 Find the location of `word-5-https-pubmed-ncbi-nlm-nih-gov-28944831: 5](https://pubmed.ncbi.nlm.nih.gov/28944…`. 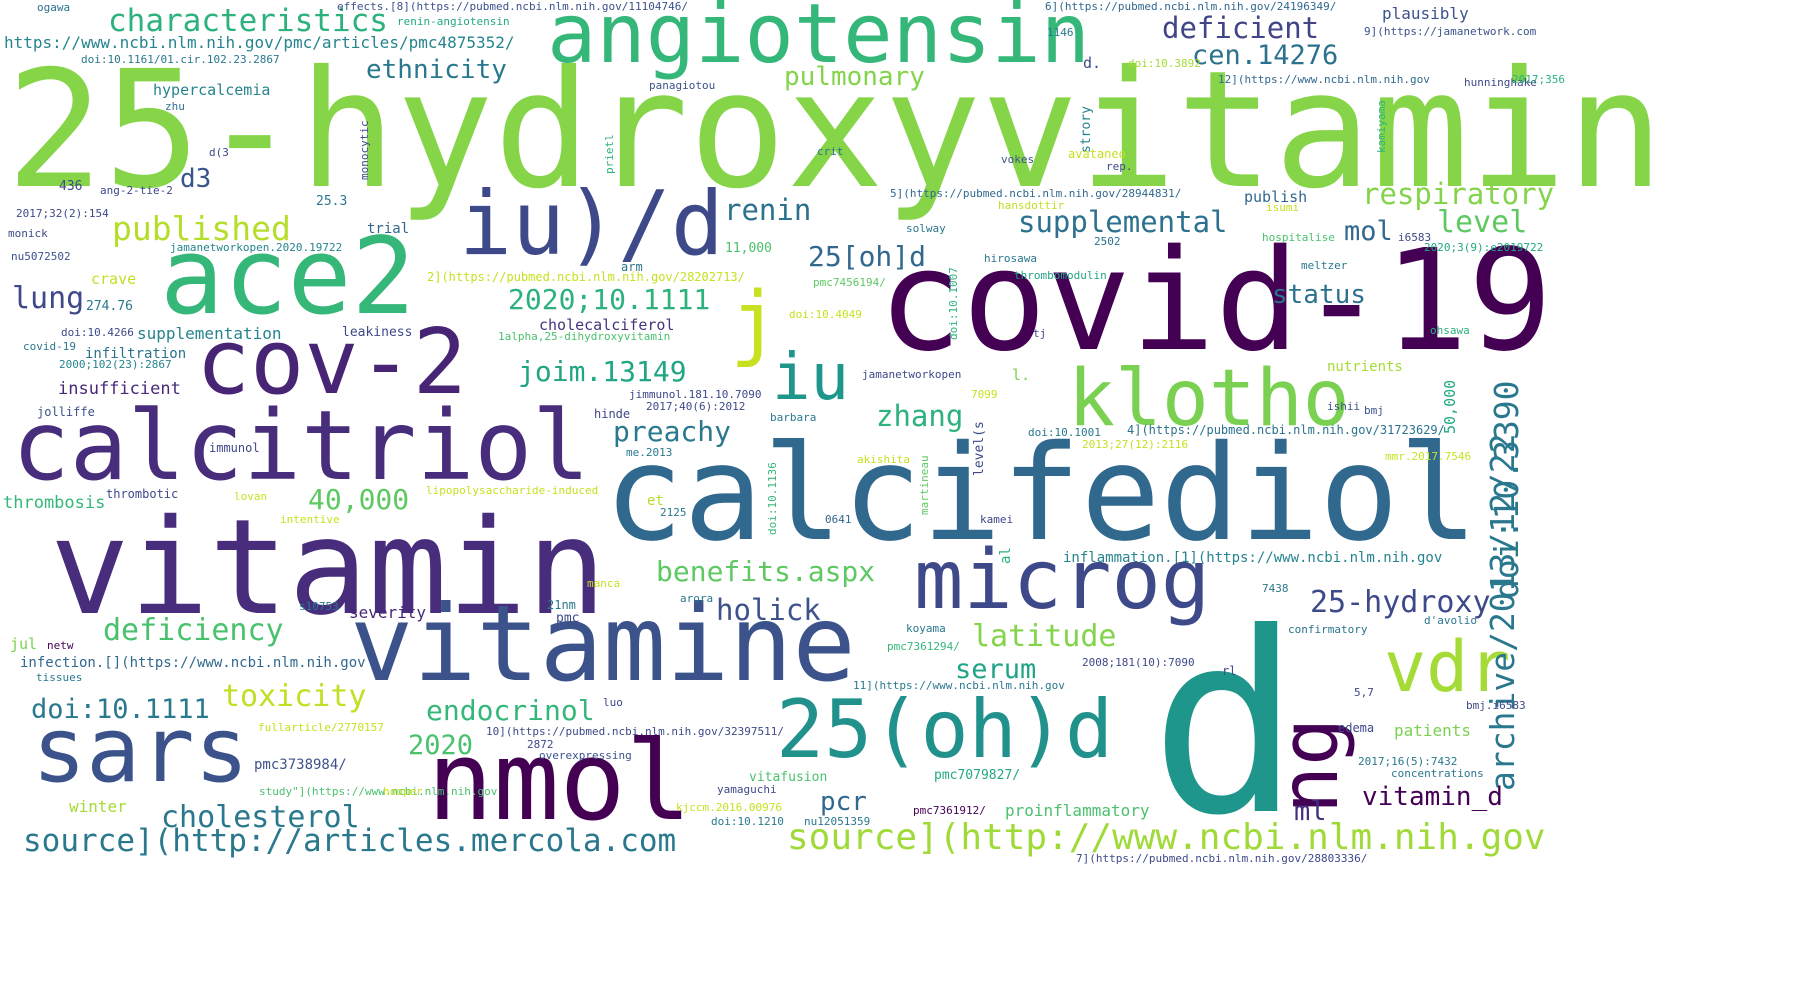

word-5-https-pubmed-ncbi-nlm-nih-gov-28944831: 5](https://pubmed.ncbi.nlm.nih.gov/28944… is located at coordinates (1036, 193).